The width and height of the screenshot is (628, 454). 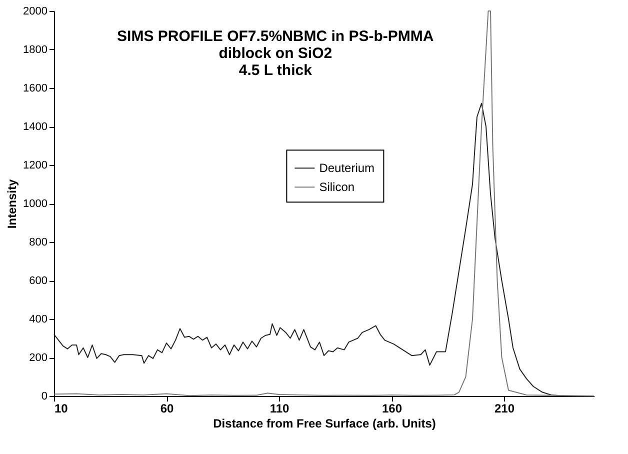 I want to click on x-tick-label: 160, so click(x=392, y=409).